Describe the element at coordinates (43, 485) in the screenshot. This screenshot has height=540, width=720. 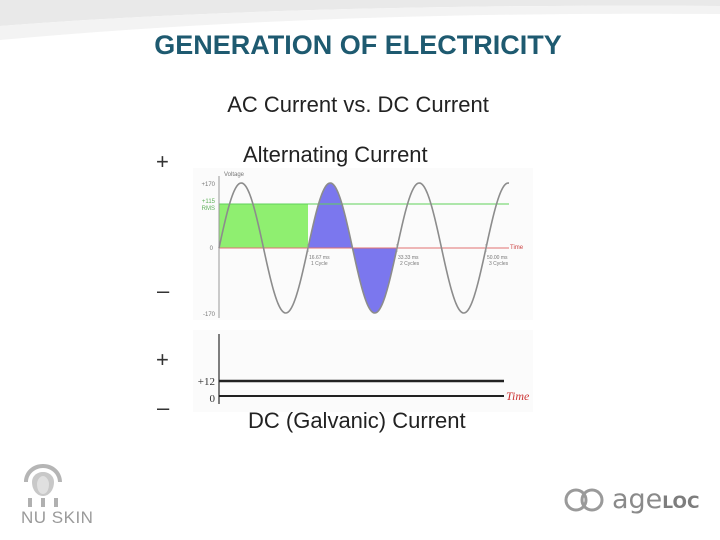
I see `nu-skin-logo-icon` at that location.